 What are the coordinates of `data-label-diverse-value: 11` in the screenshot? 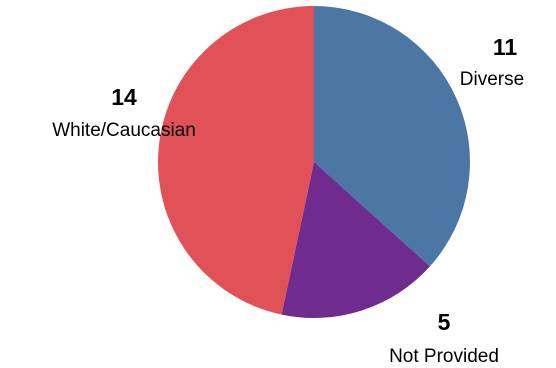 It's located at (505, 47).